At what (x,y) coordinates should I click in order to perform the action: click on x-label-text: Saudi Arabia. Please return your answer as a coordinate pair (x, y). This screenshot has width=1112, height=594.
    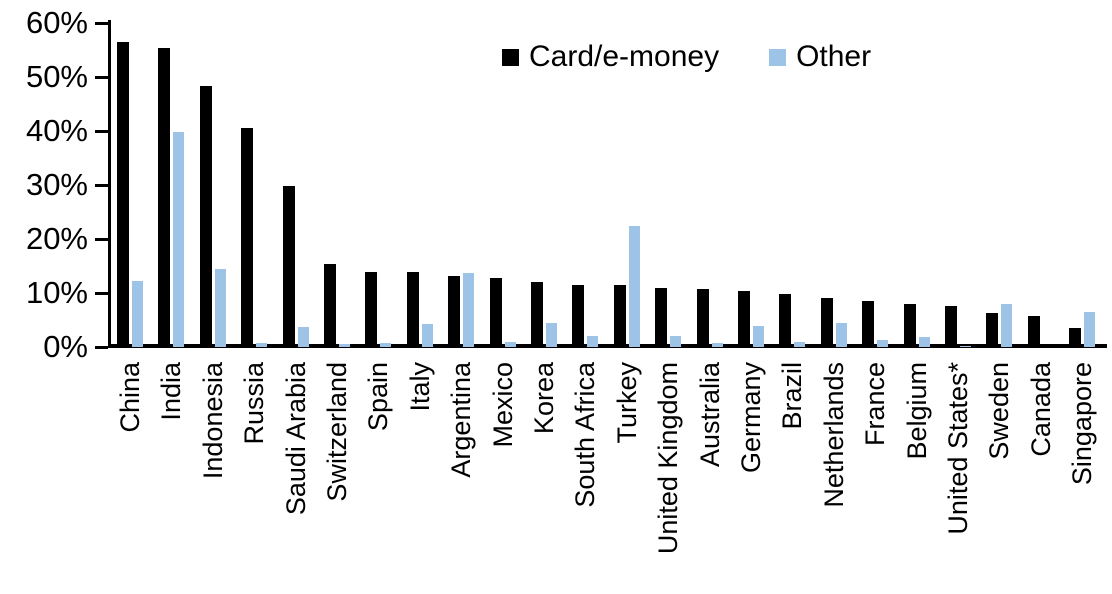
    Looking at the image, I should click on (295, 439).